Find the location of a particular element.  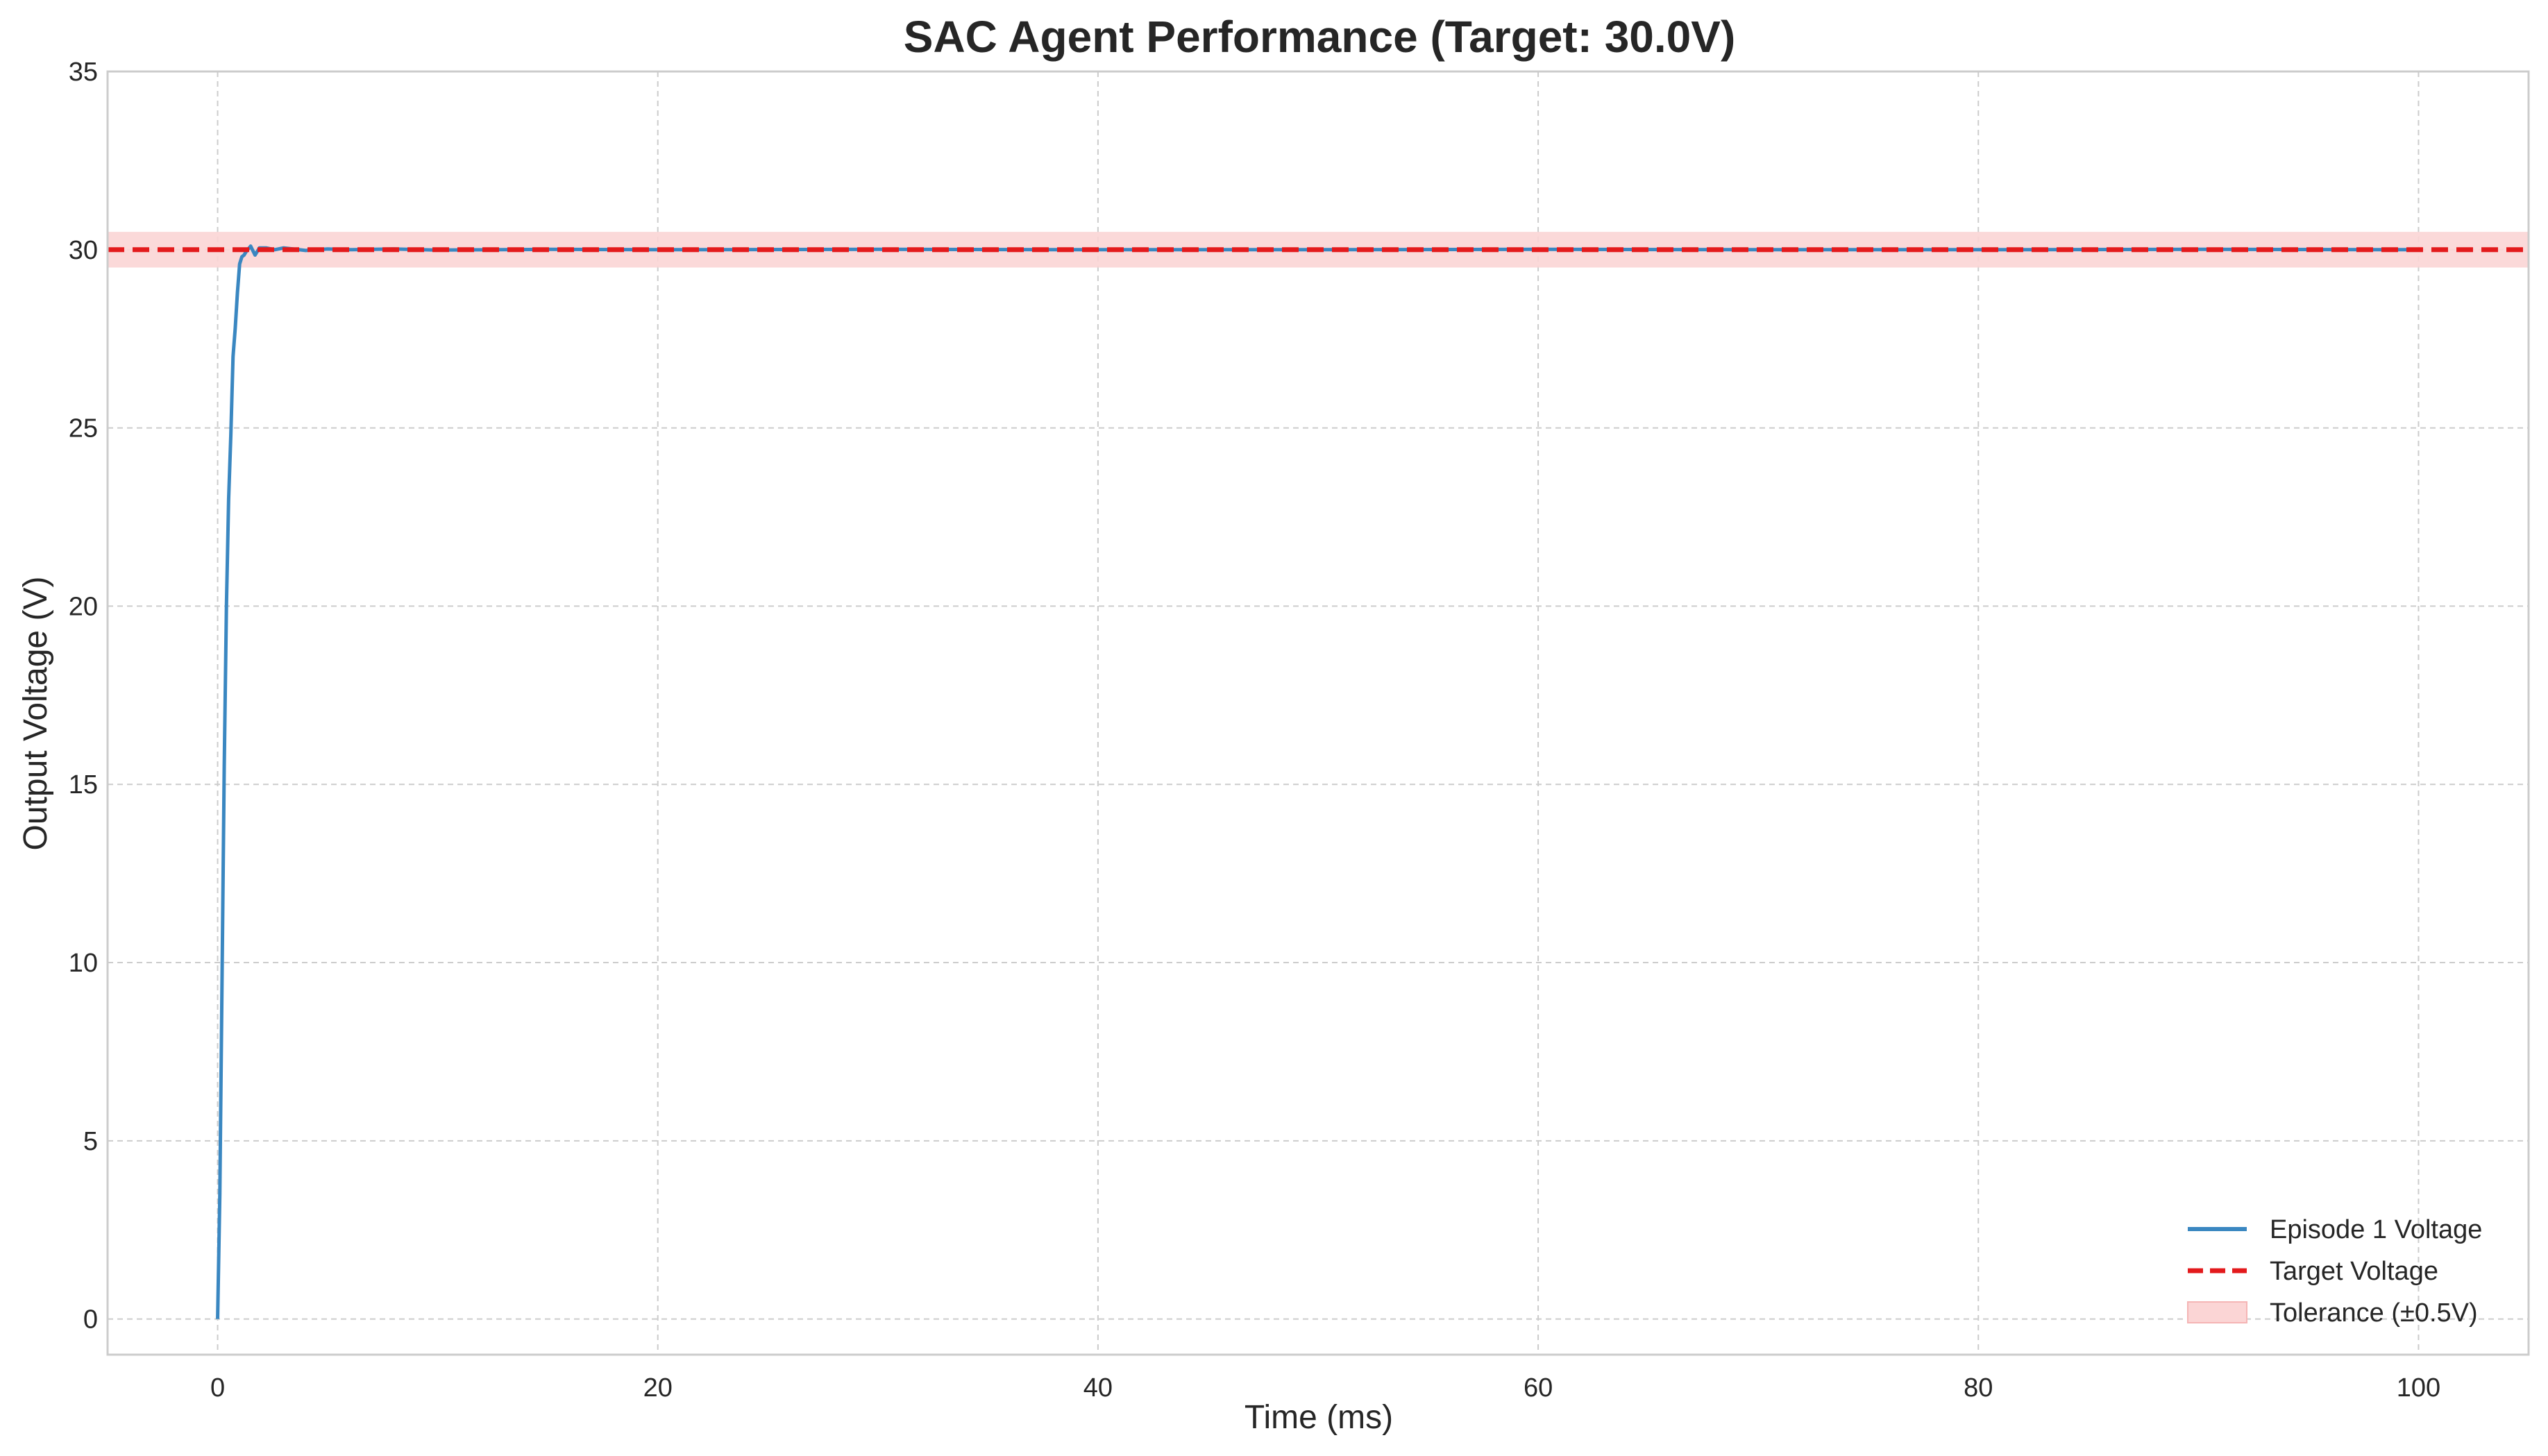

y-tick-label: 15 is located at coordinates (84, 784).